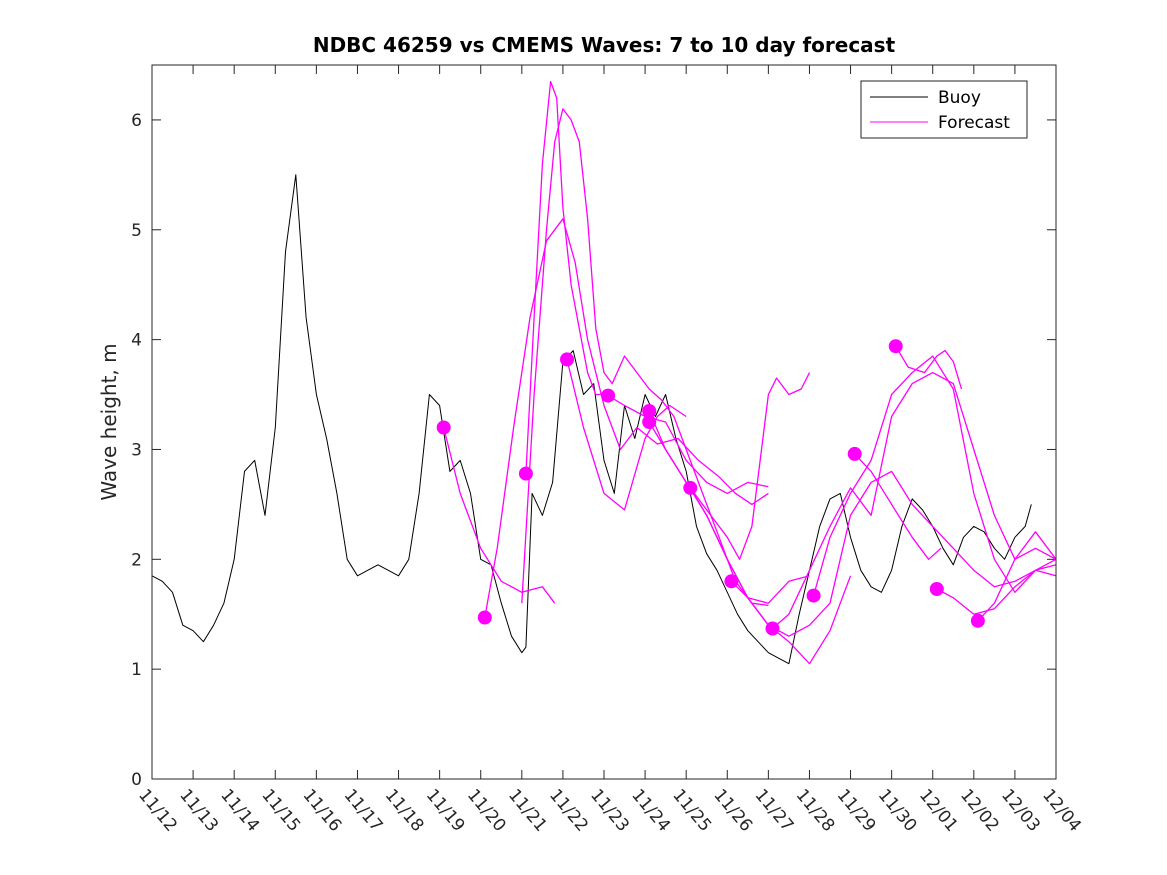  What do you see at coordinates (136, 450) in the screenshot?
I see `y-tick-label: 3` at bounding box center [136, 450].